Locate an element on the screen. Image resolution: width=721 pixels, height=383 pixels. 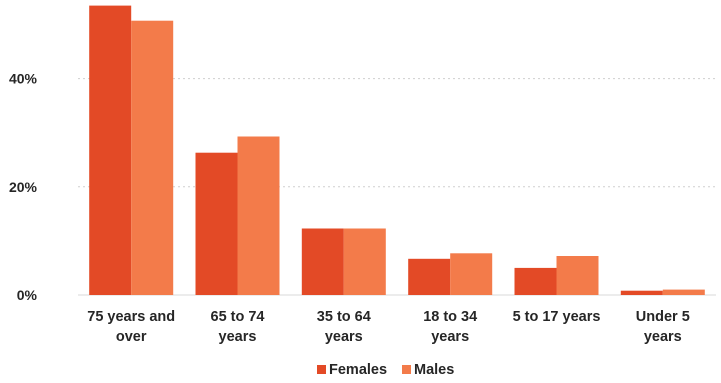
legend-swatch-males is located at coordinates (406, 369).